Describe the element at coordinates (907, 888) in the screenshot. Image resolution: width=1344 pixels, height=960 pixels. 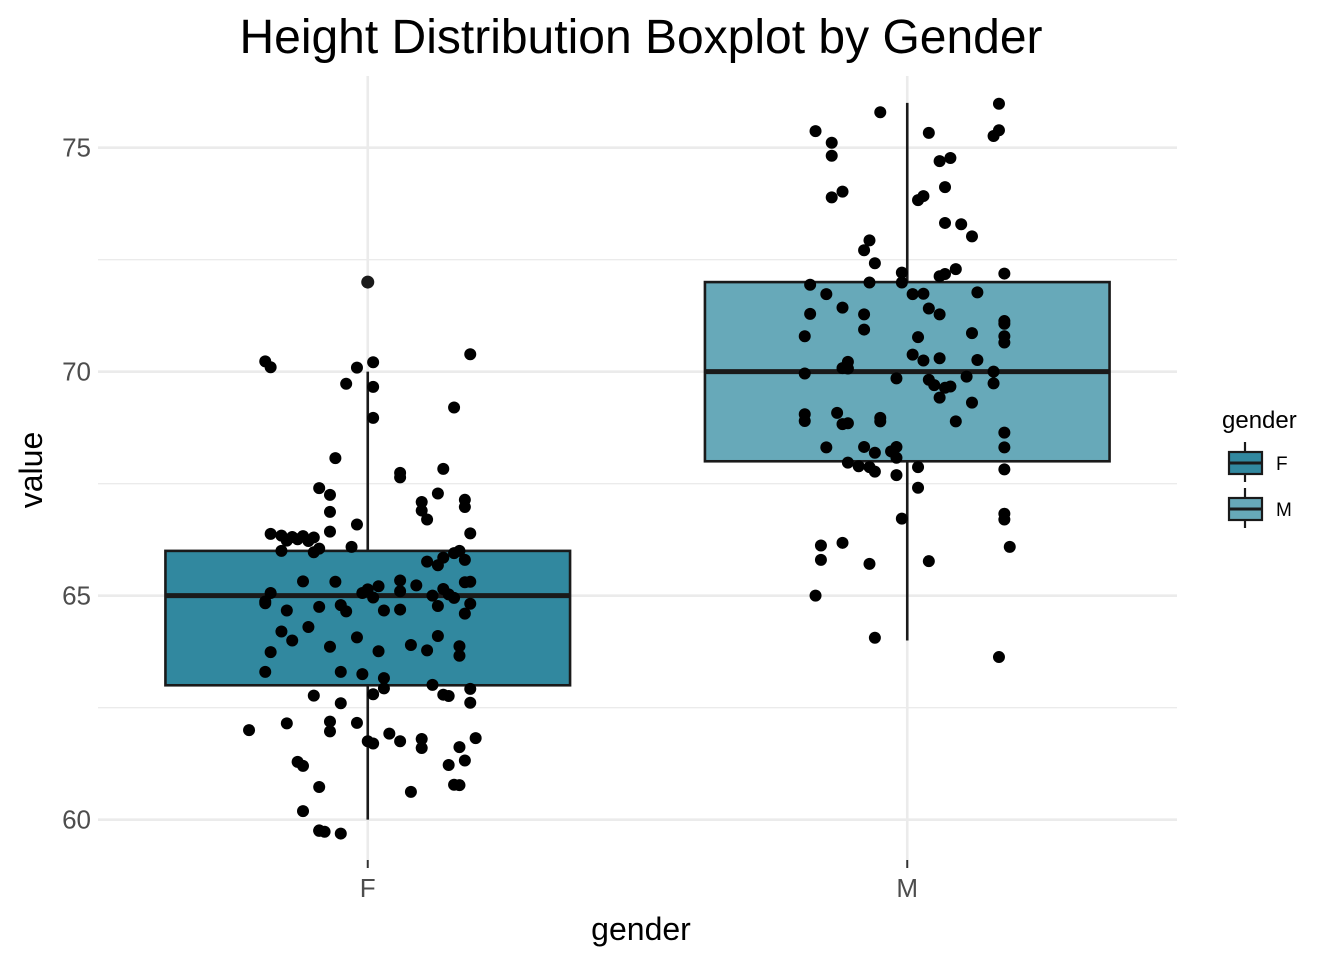
I see `x-tick-label: M` at that location.